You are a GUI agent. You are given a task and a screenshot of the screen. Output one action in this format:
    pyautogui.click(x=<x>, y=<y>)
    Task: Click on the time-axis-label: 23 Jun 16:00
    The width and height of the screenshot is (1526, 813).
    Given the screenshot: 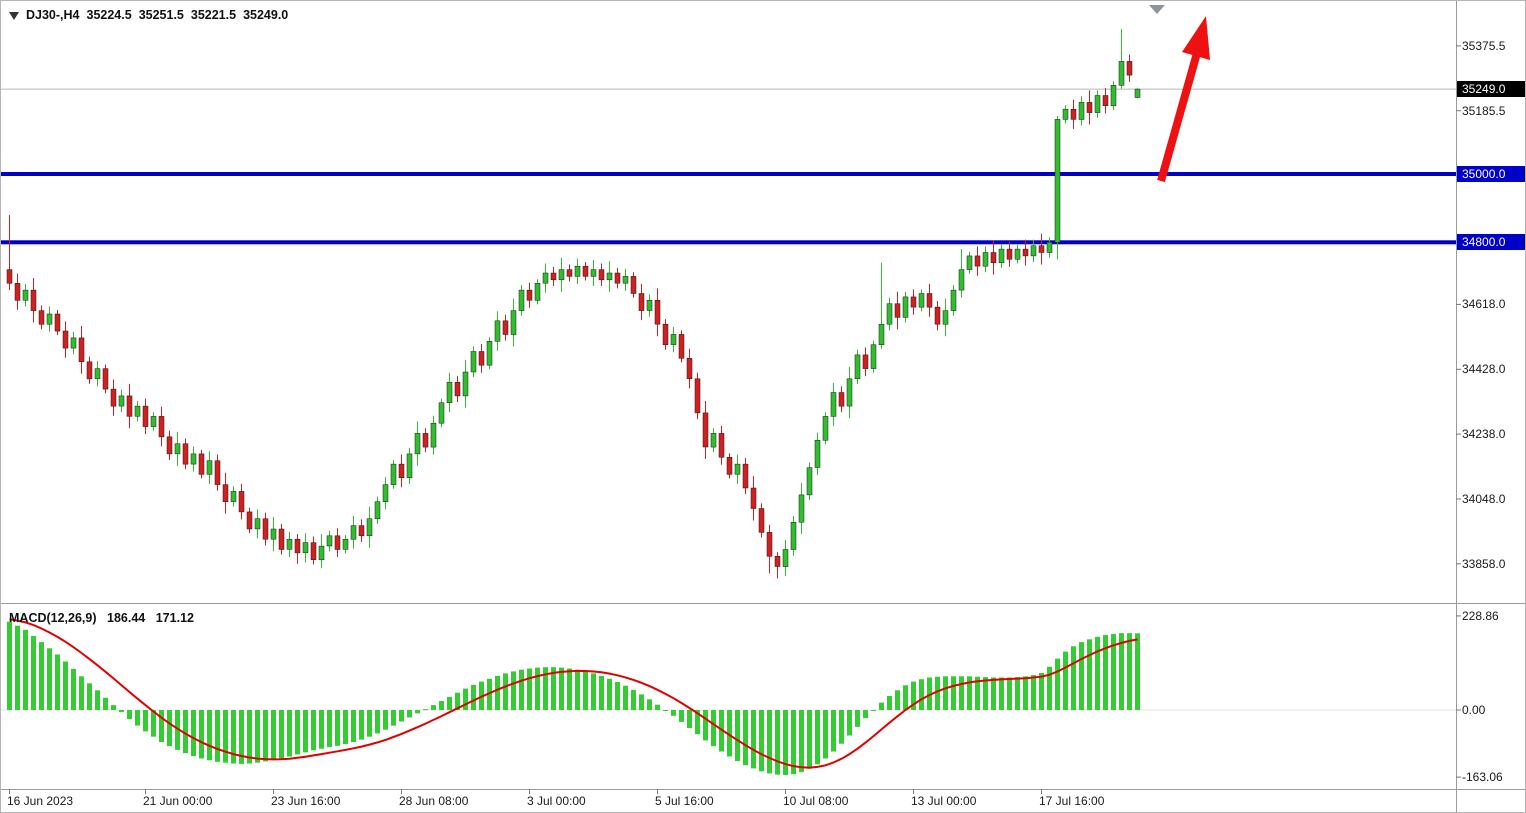 What is the action you would take?
    pyautogui.click(x=306, y=801)
    